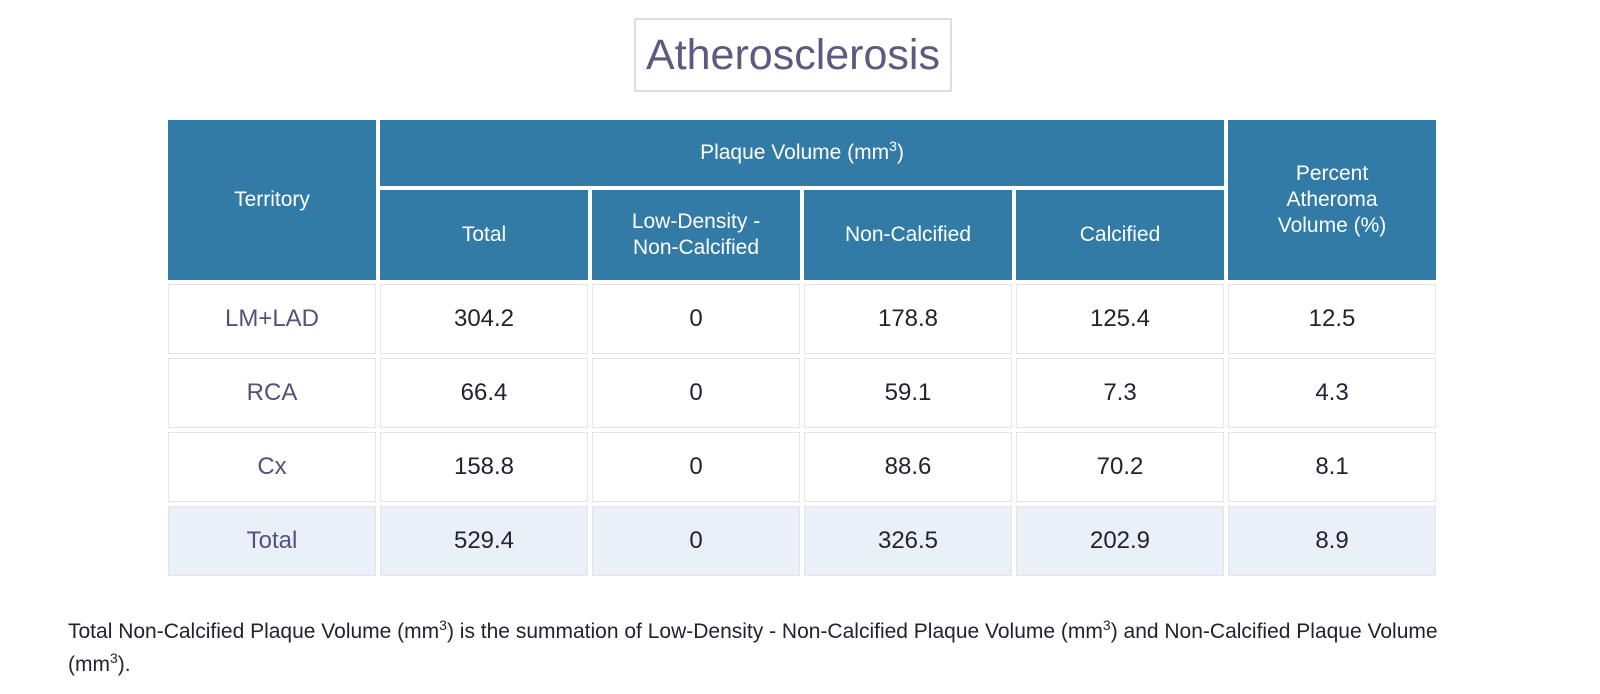 This screenshot has width=1600, height=694. What do you see at coordinates (908, 393) in the screenshot?
I see `non-calcified-cell: 59.1` at bounding box center [908, 393].